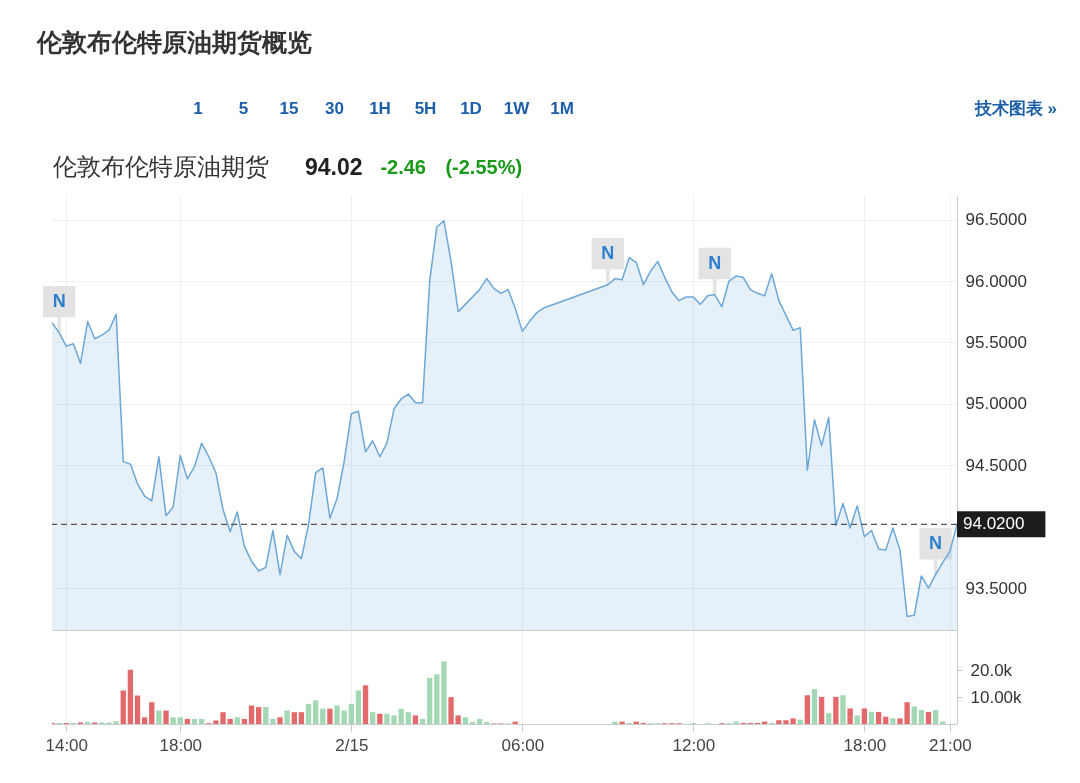 This screenshot has width=1080, height=783. What do you see at coordinates (991, 670) in the screenshot?
I see `y-tick-label: 20.0k` at bounding box center [991, 670].